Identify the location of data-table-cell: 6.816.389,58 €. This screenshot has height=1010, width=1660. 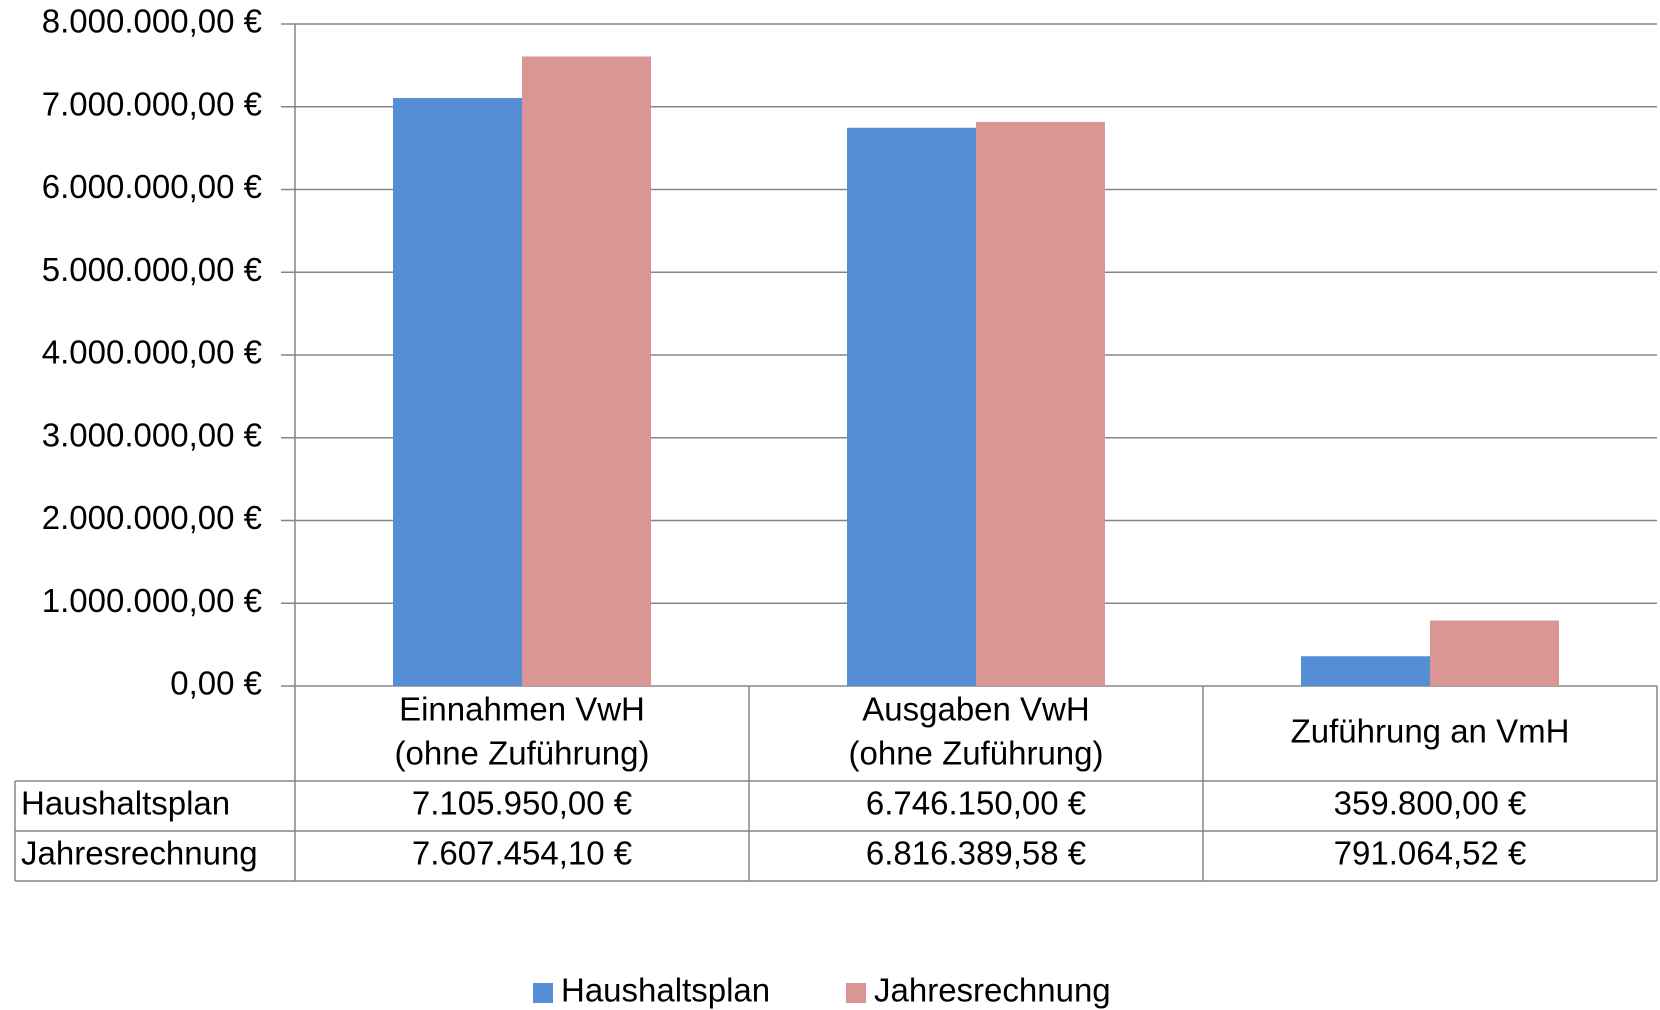
(976, 853).